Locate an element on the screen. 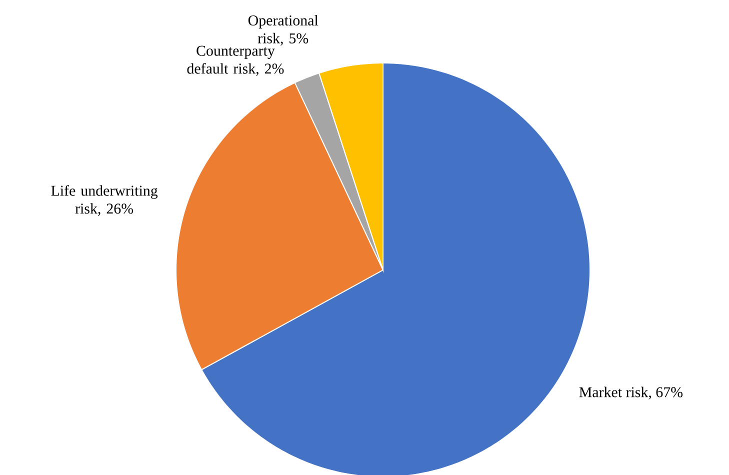 Image resolution: width=729 pixels, height=475 pixels. slice-label: Operational risk, 5% is located at coordinates (283, 30).